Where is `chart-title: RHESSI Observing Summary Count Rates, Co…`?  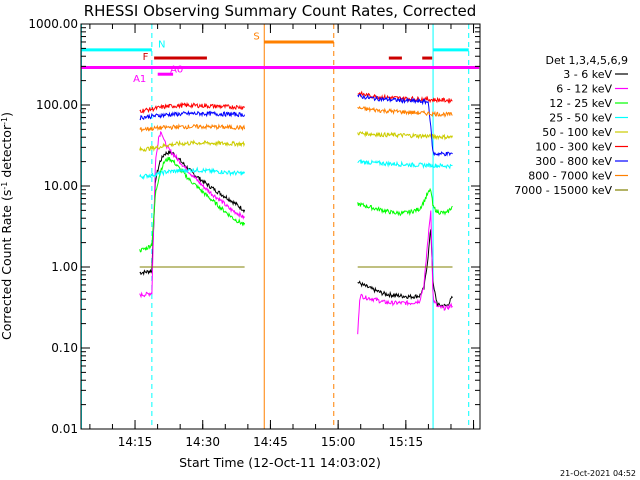 chart-title: RHESSI Observing Summary Count Rates, Co… is located at coordinates (280, 11).